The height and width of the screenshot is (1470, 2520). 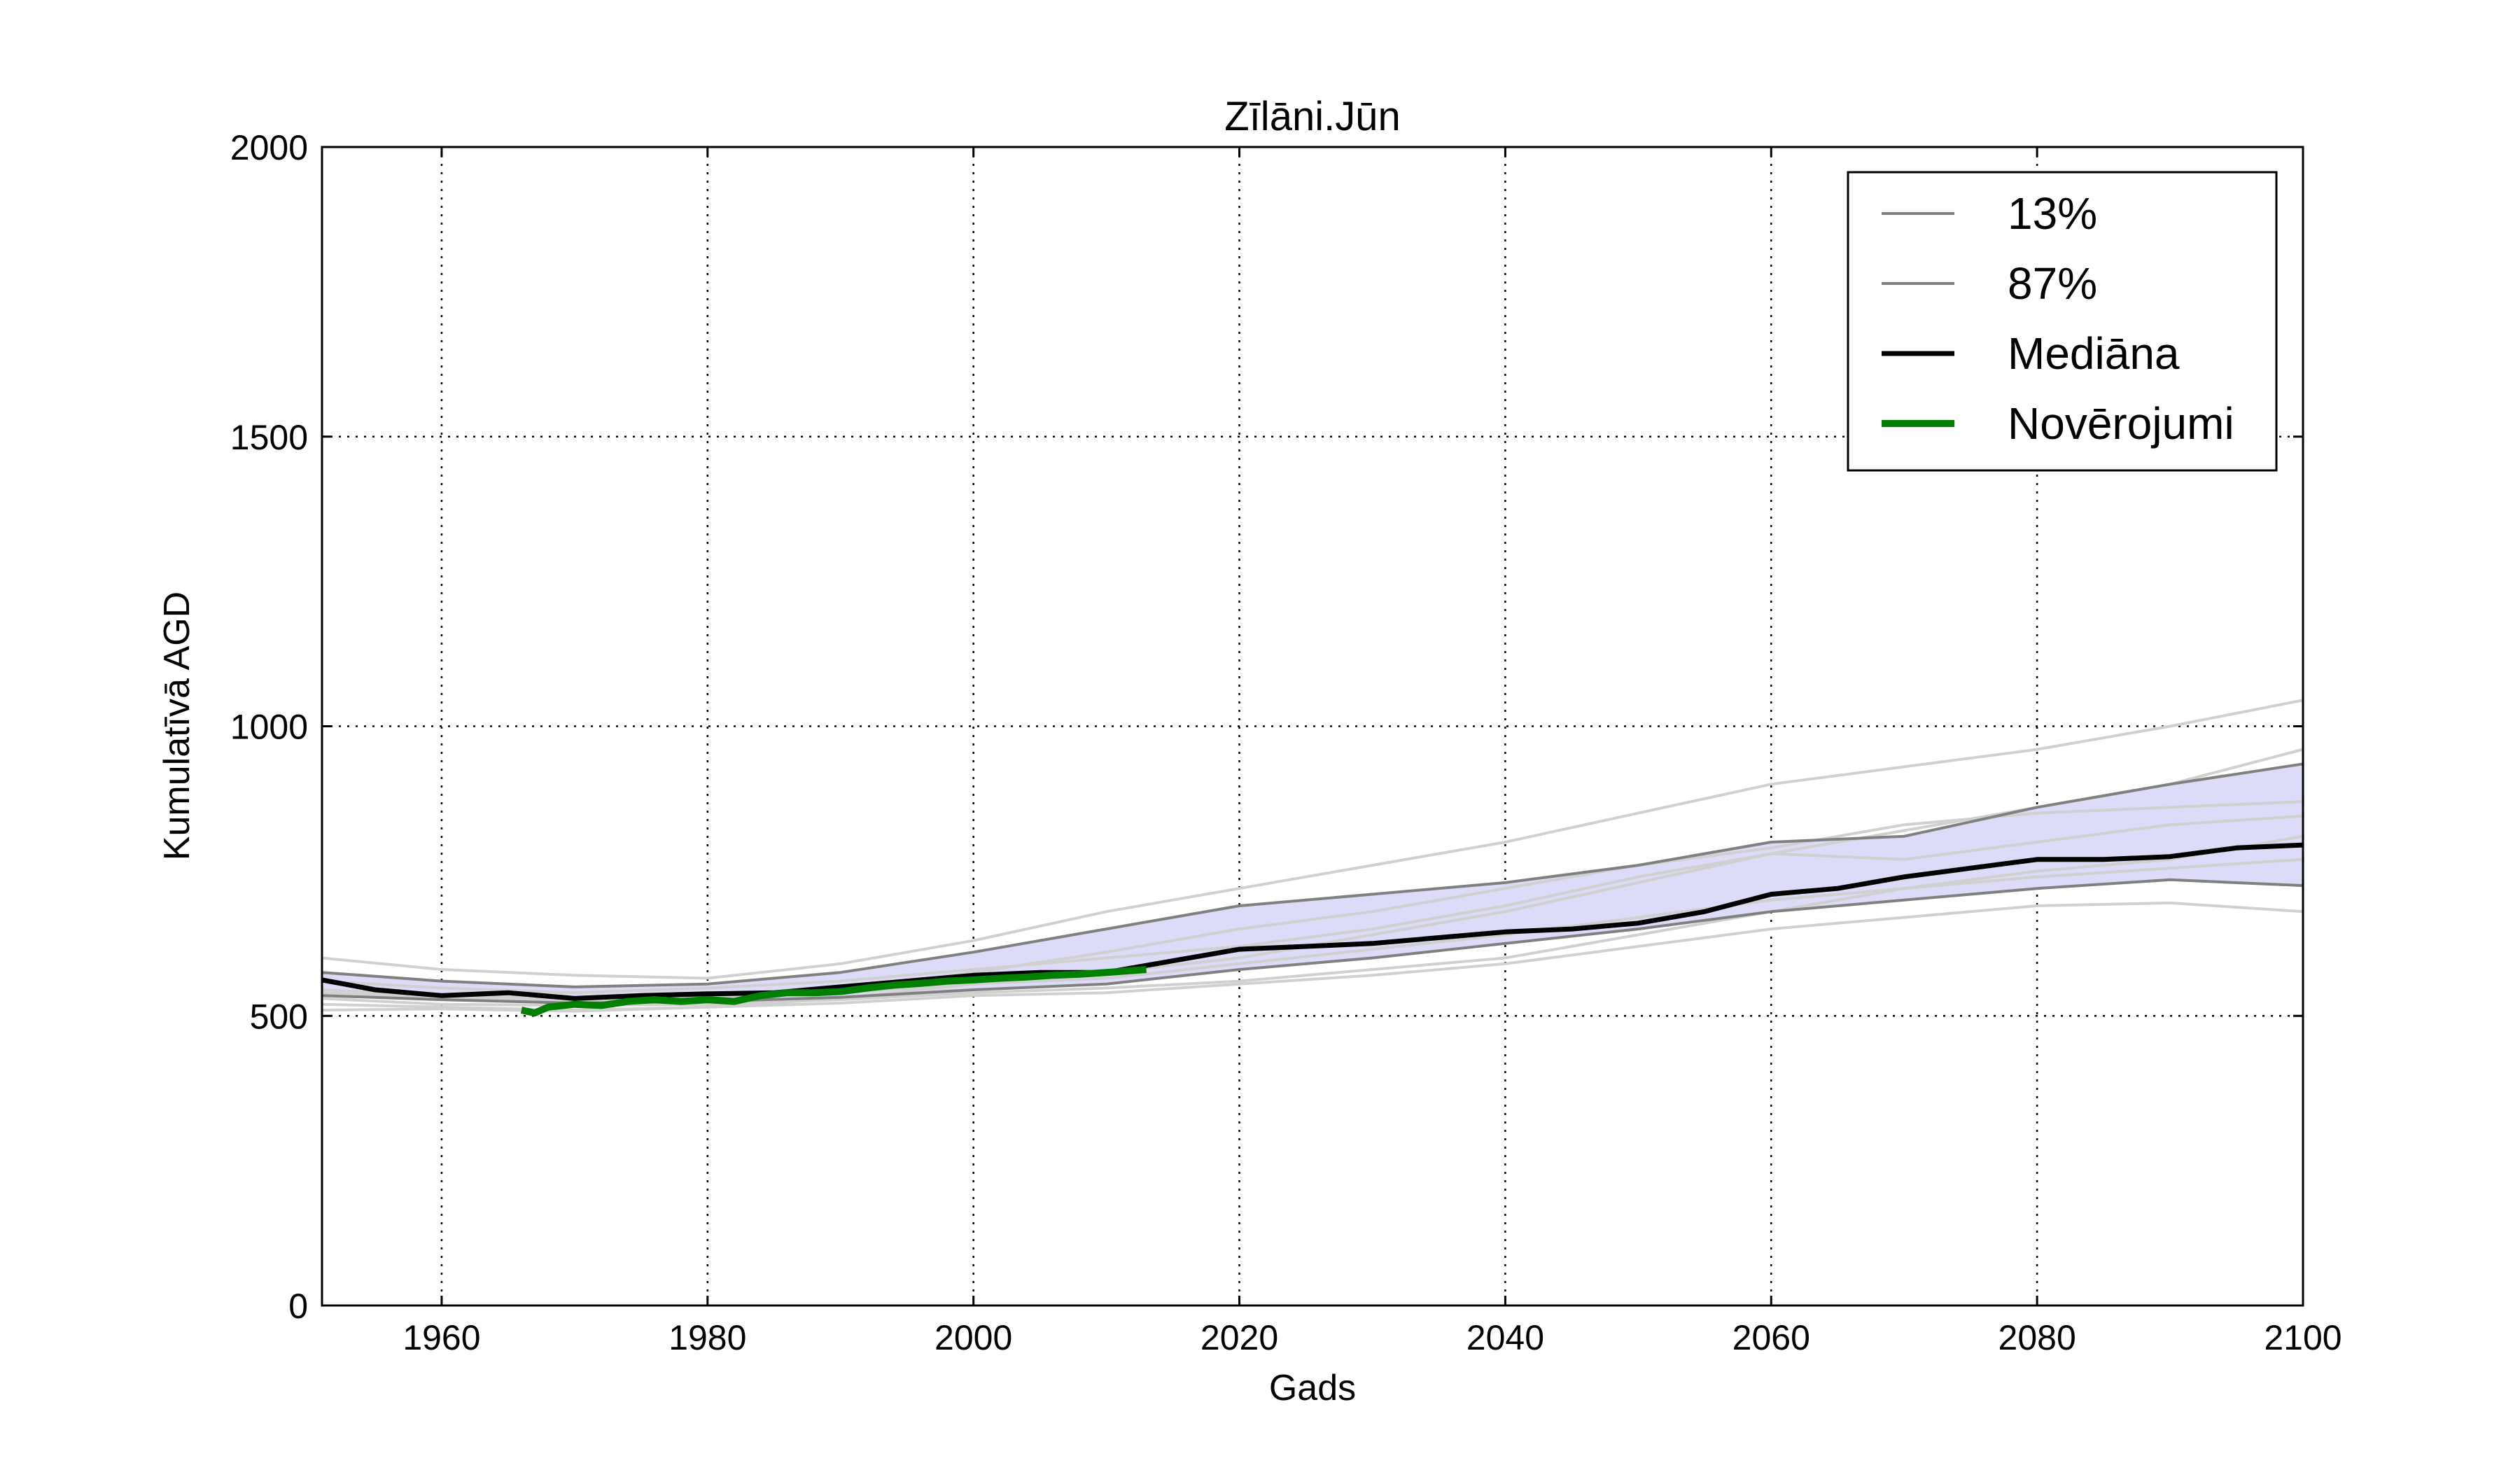 I want to click on legend-label-observations: Novērojumi, so click(x=2121, y=423).